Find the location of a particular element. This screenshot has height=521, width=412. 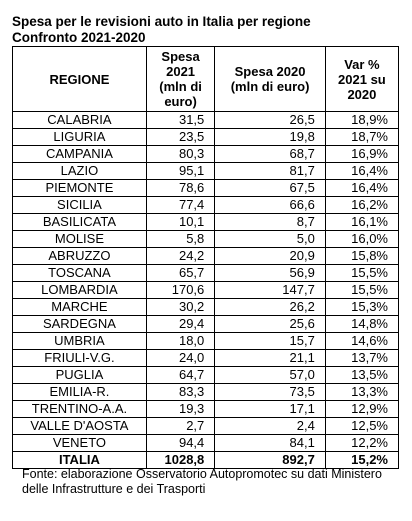

table-cell: EMILIA-R. is located at coordinates (79, 392).